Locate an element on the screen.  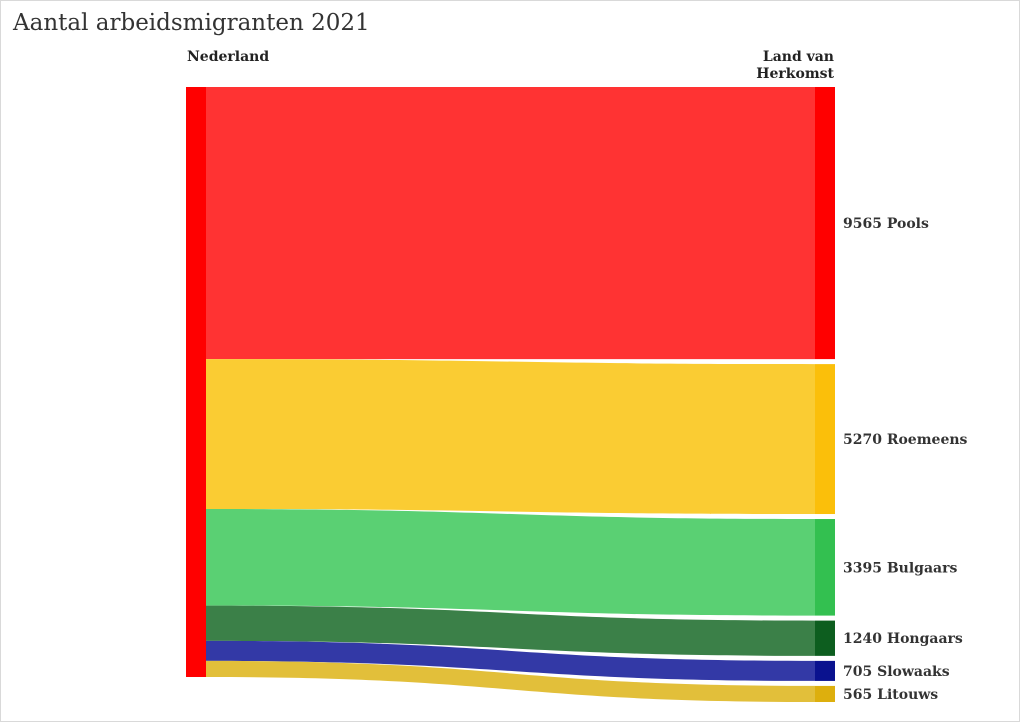
target-node-bulgaars is located at coordinates (825, 567).